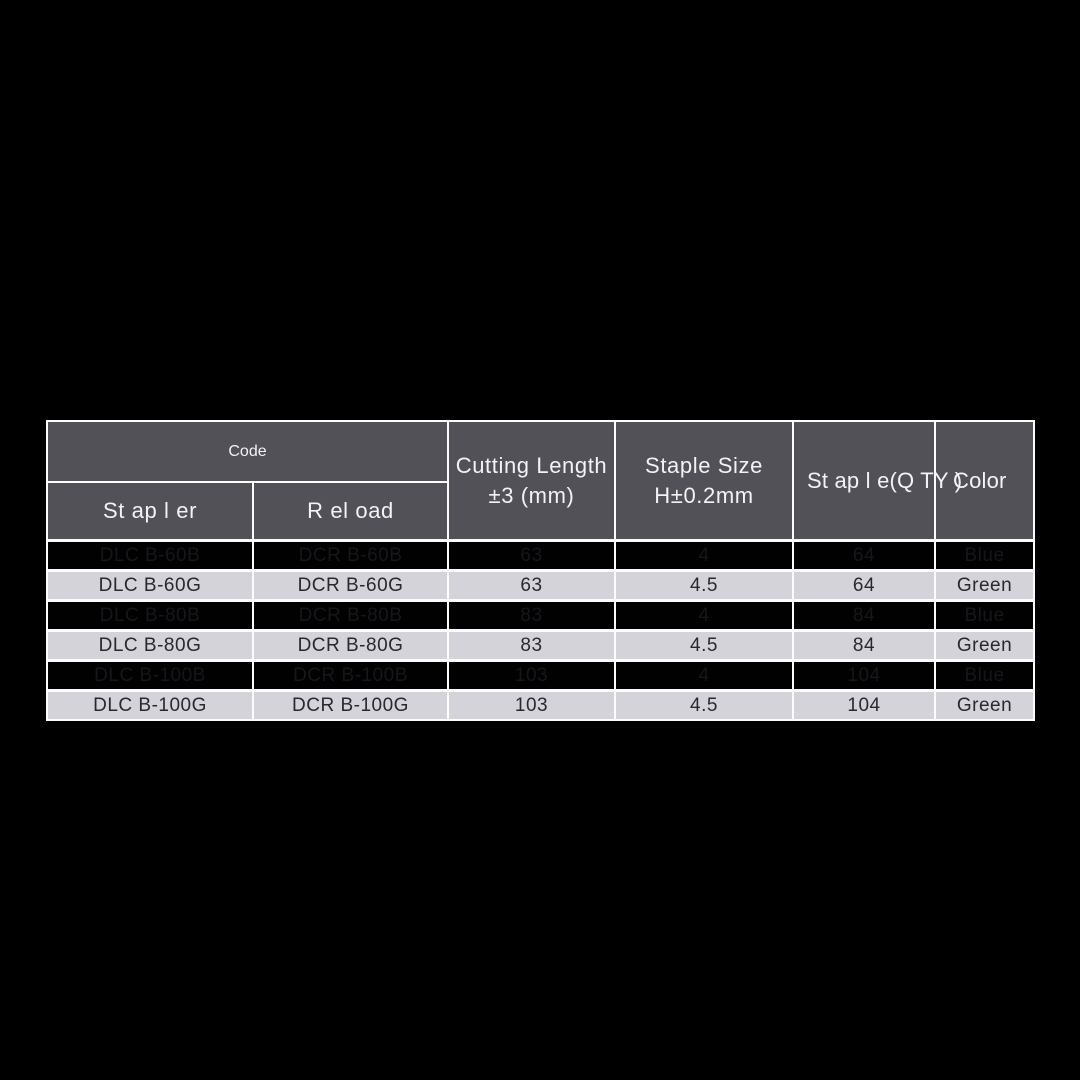 The width and height of the screenshot is (1080, 1080). What do you see at coordinates (984, 480) in the screenshot?
I see `header-color: Color` at bounding box center [984, 480].